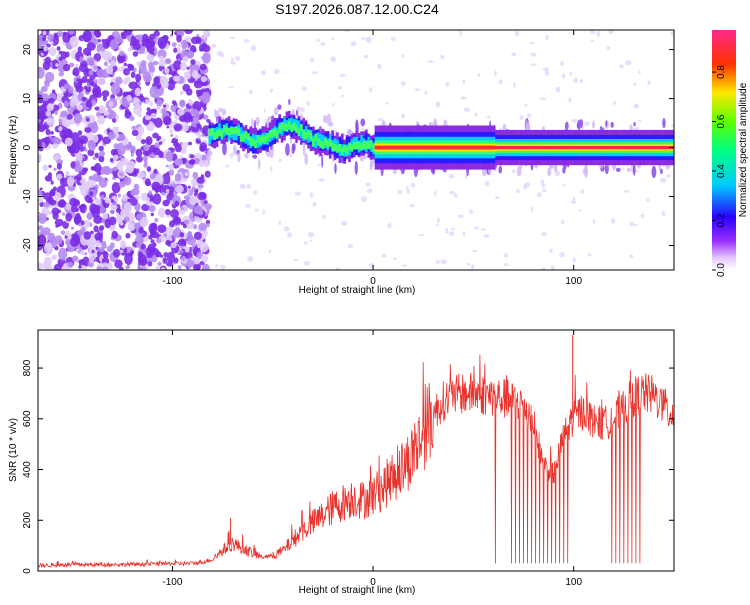 Image resolution: width=750 pixels, height=605 pixels. I want to click on x-tick-label: 100, so click(573, 281).